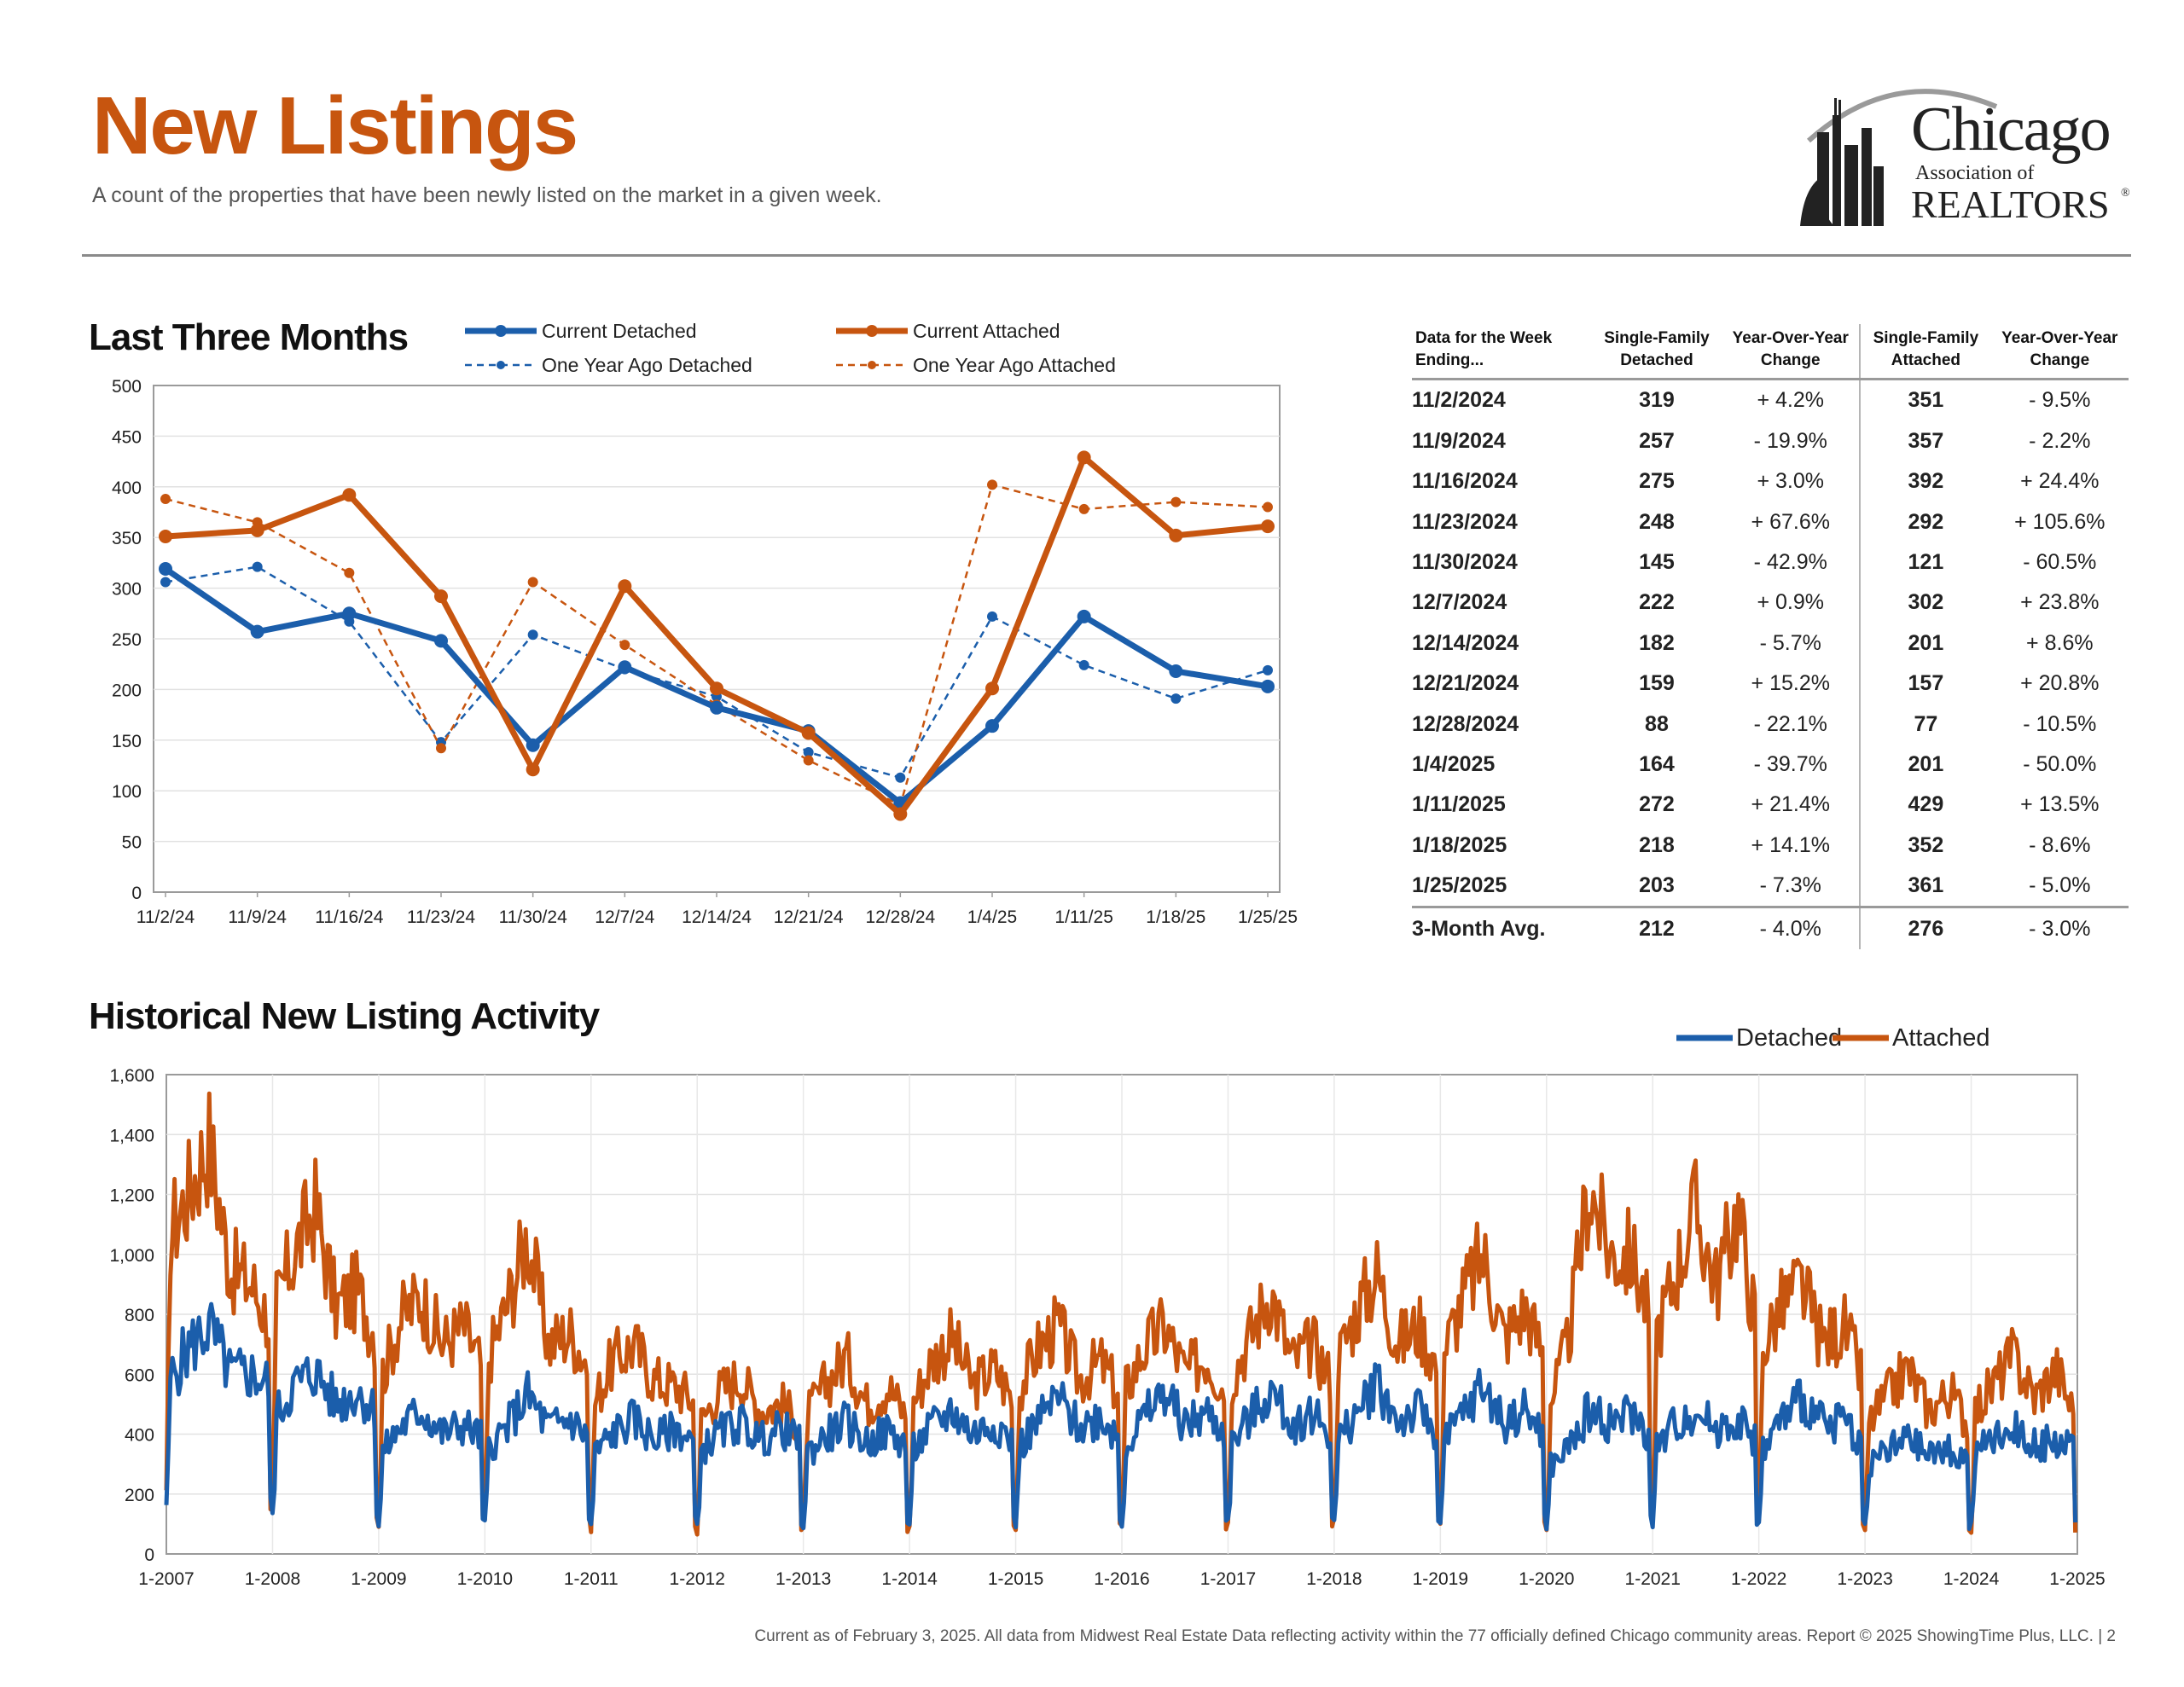 The height and width of the screenshot is (1687, 2184). I want to click on detached-count-cell: 182, so click(1657, 642).